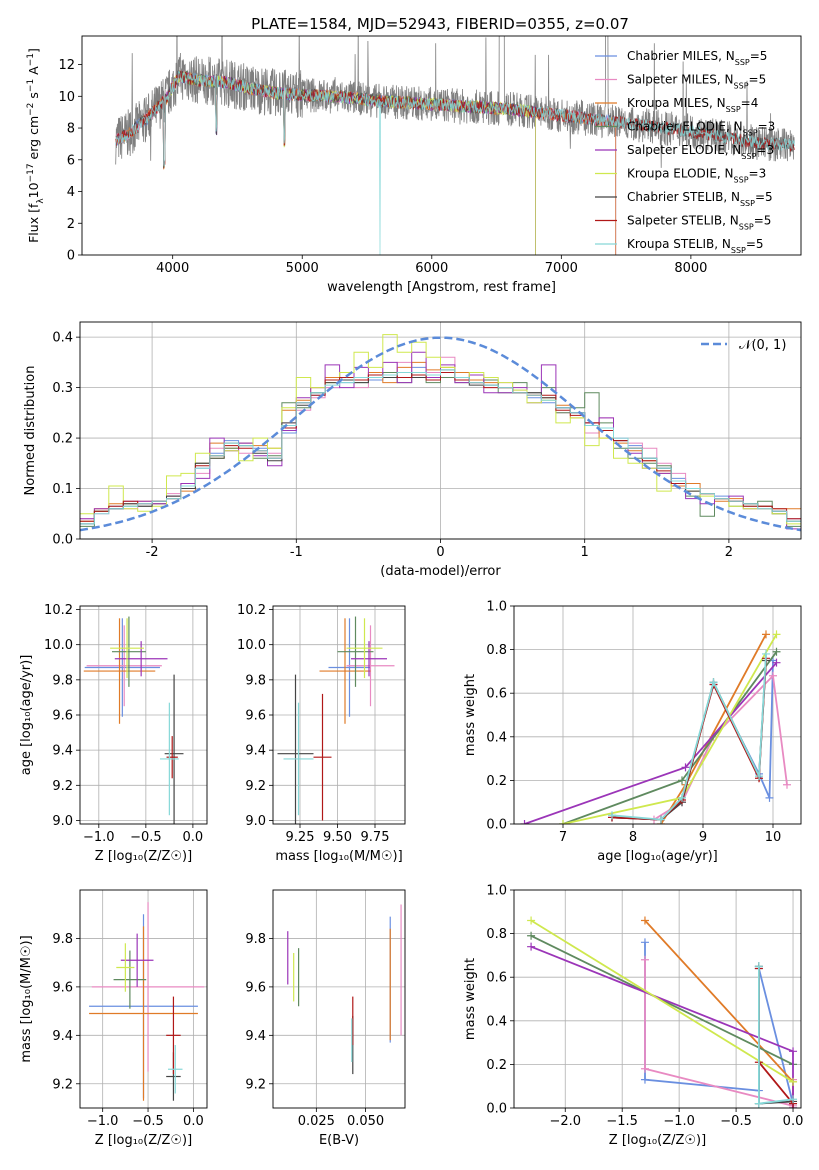 The width and height of the screenshot is (819, 1170). What do you see at coordinates (713, 728) in the screenshot?
I see `weight-line-kroupa-miles` at bounding box center [713, 728].